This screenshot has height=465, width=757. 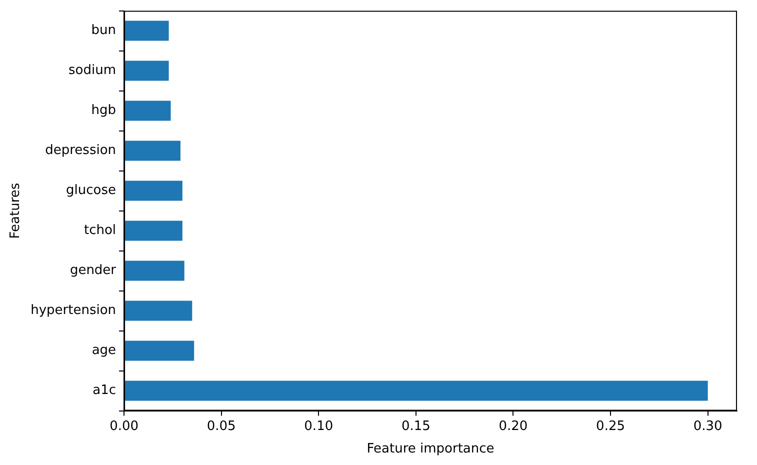 I want to click on y-tick-label: a1c, so click(x=104, y=390).